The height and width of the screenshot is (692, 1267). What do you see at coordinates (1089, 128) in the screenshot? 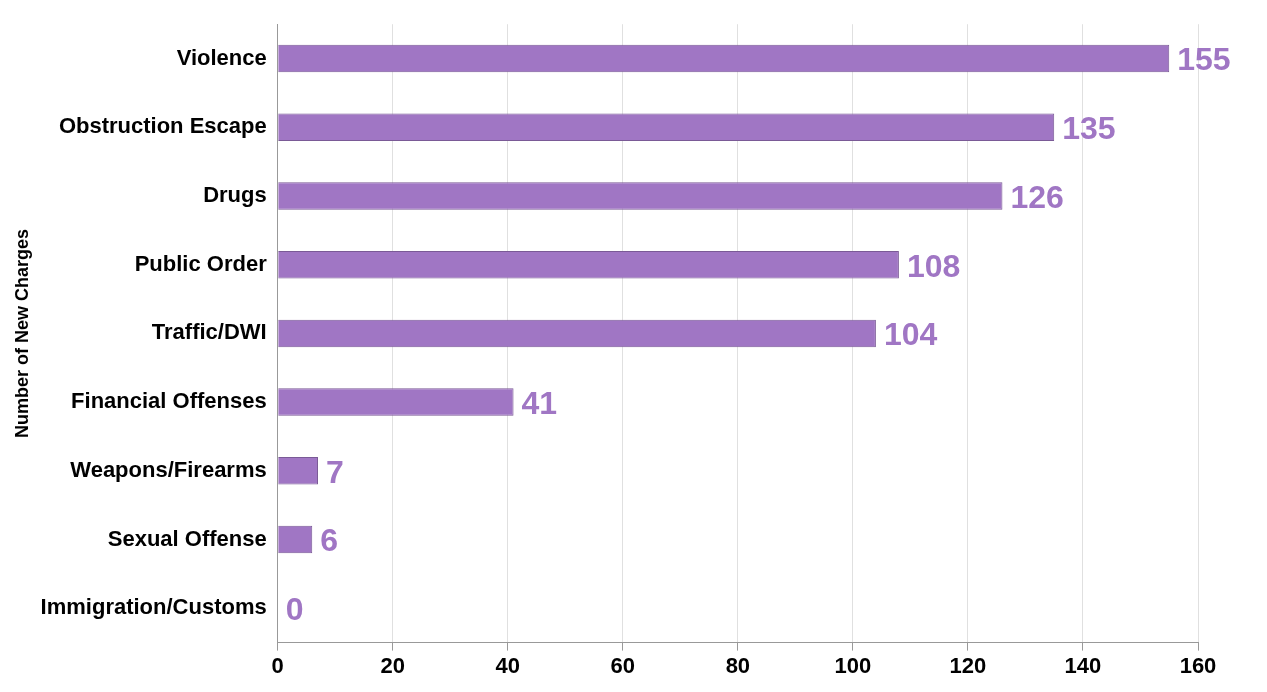
I see `data-label: 135` at bounding box center [1089, 128].